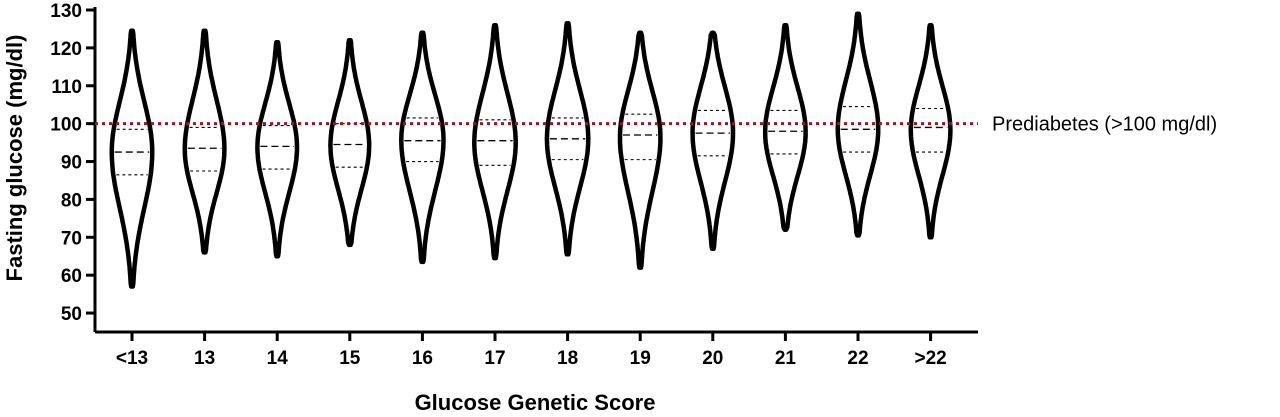 Image resolution: width=1280 pixels, height=417 pixels. I want to click on x-tick-label: 19, so click(640, 358).